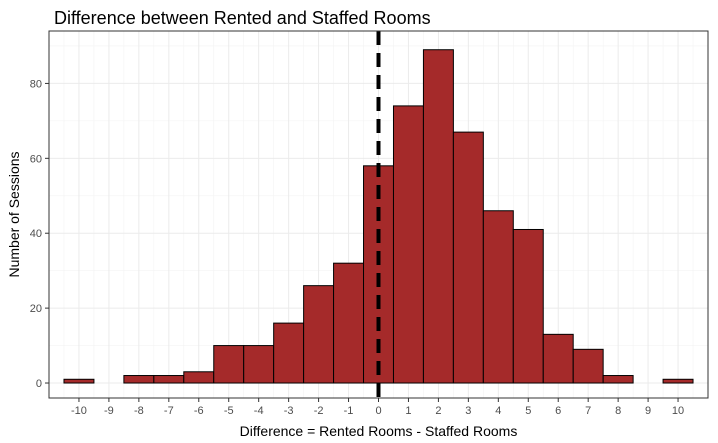 The height and width of the screenshot is (443, 718). Describe the element at coordinates (36, 84) in the screenshot. I see `y-tick-label: 80` at that location.